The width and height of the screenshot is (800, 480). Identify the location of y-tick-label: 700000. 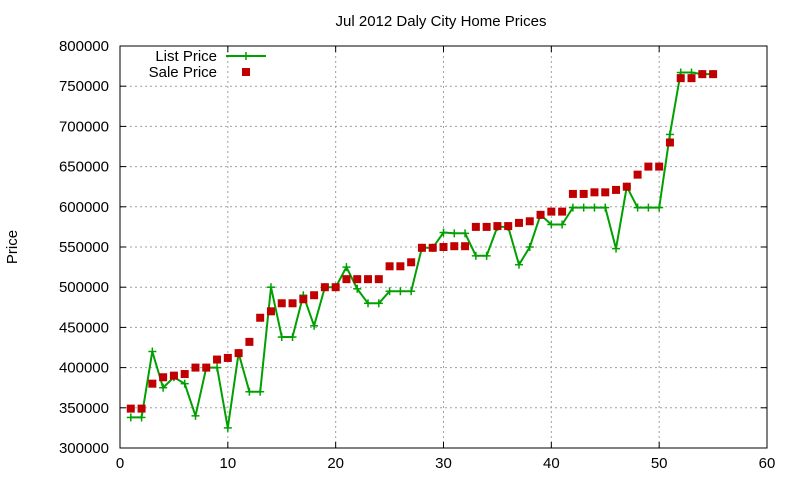
(84, 126).